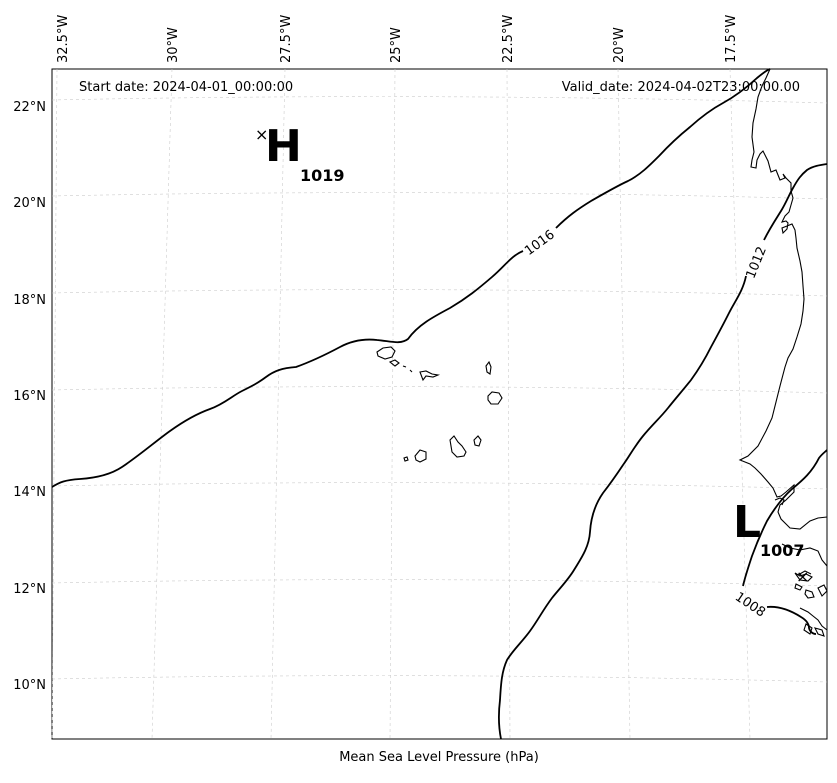  I want to click on map-caption: Mean Sea Level Pressure (hPa), so click(439, 757).